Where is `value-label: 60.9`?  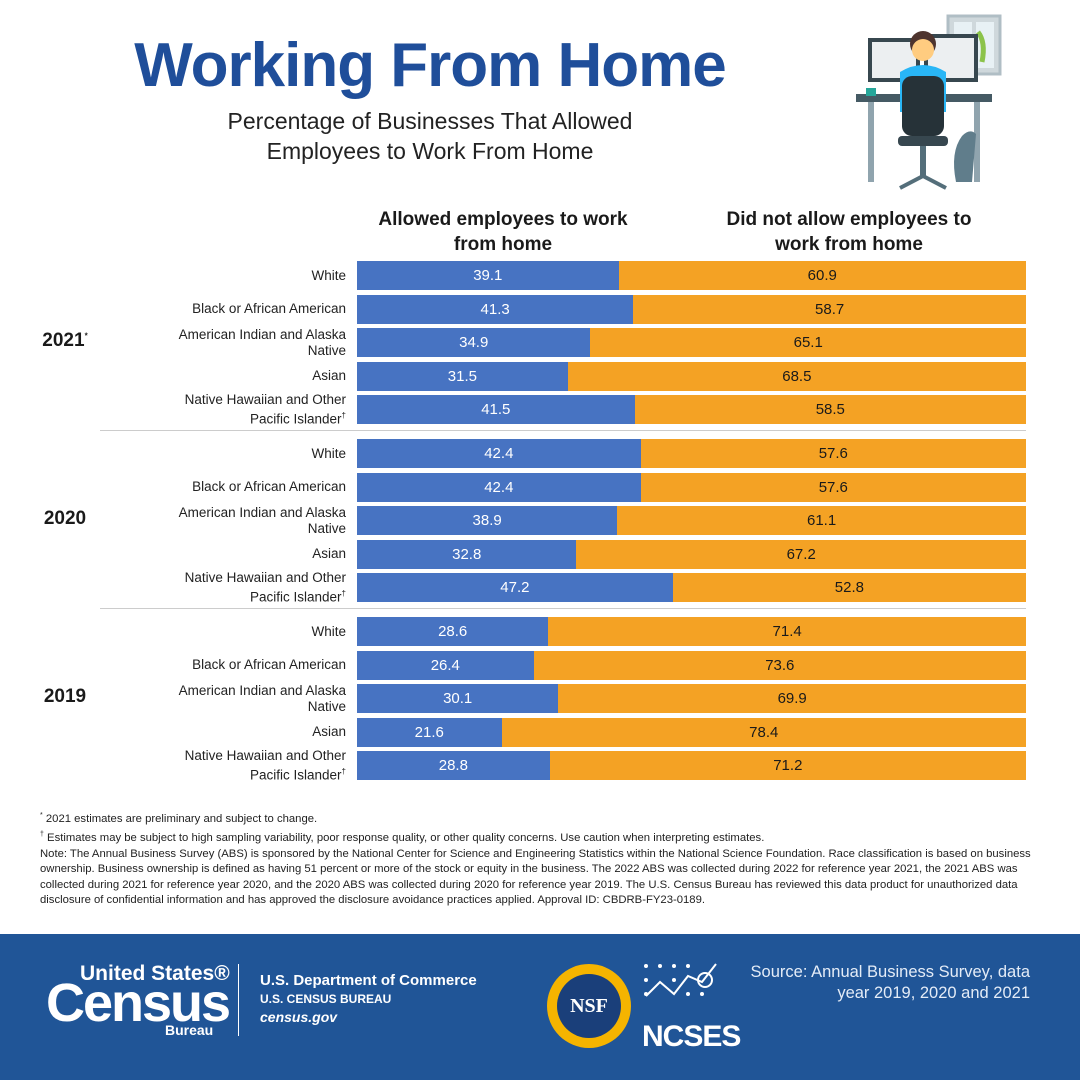
value-label: 60.9 is located at coordinates (822, 275).